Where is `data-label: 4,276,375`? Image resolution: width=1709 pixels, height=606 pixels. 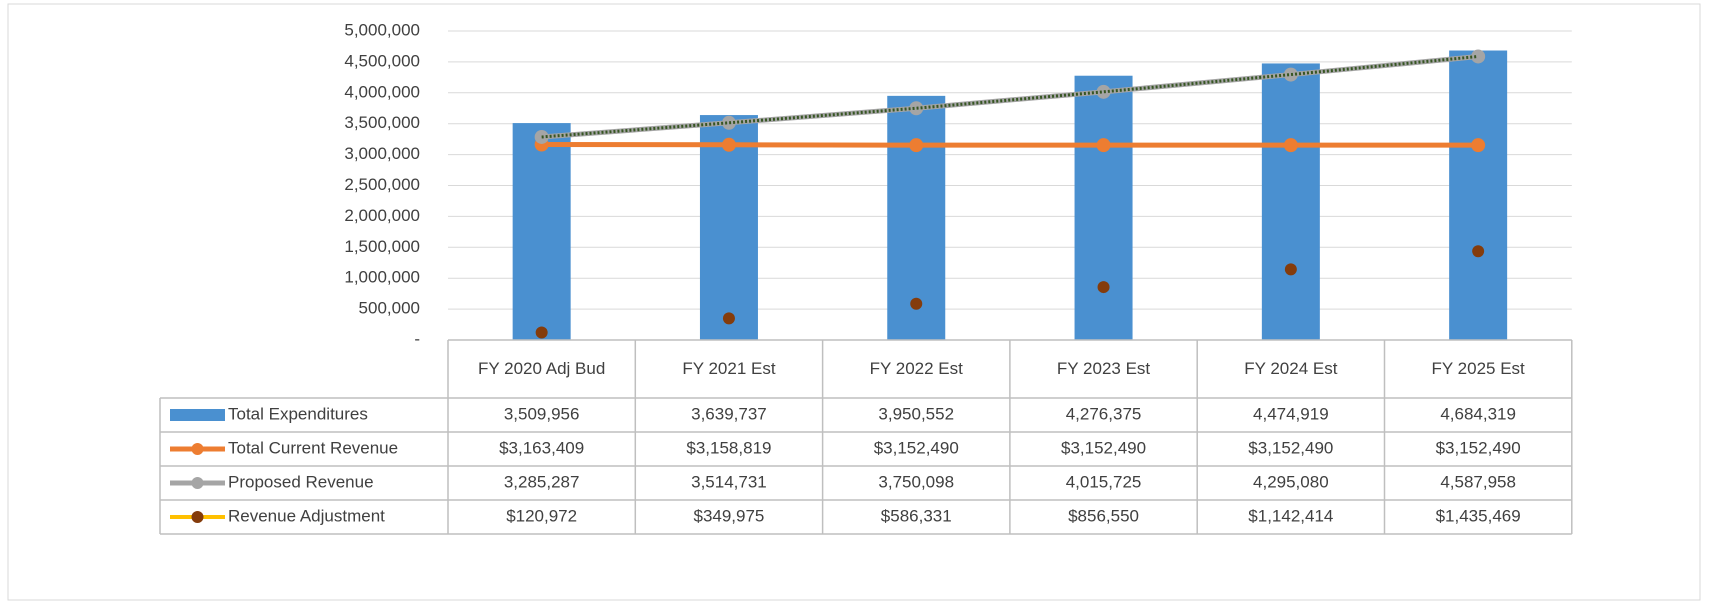 data-label: 4,276,375 is located at coordinates (1104, 413).